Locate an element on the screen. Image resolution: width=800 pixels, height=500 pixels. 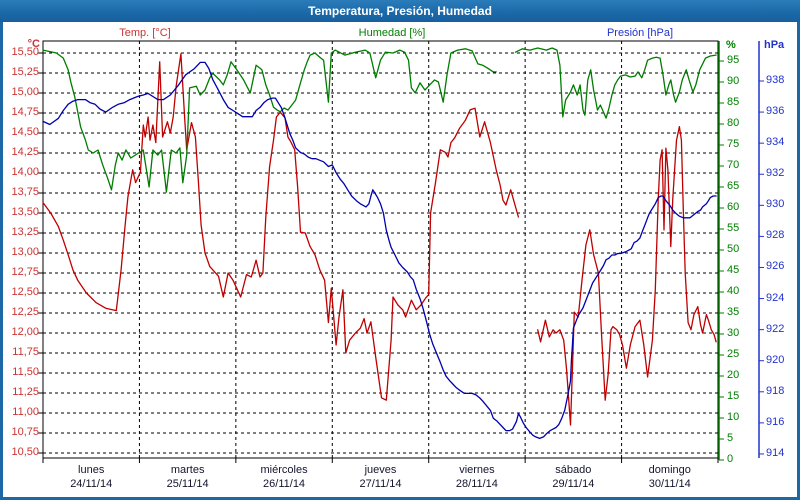
window-title: Temperatura, Presión, Humedad is located at coordinates (400, 11).